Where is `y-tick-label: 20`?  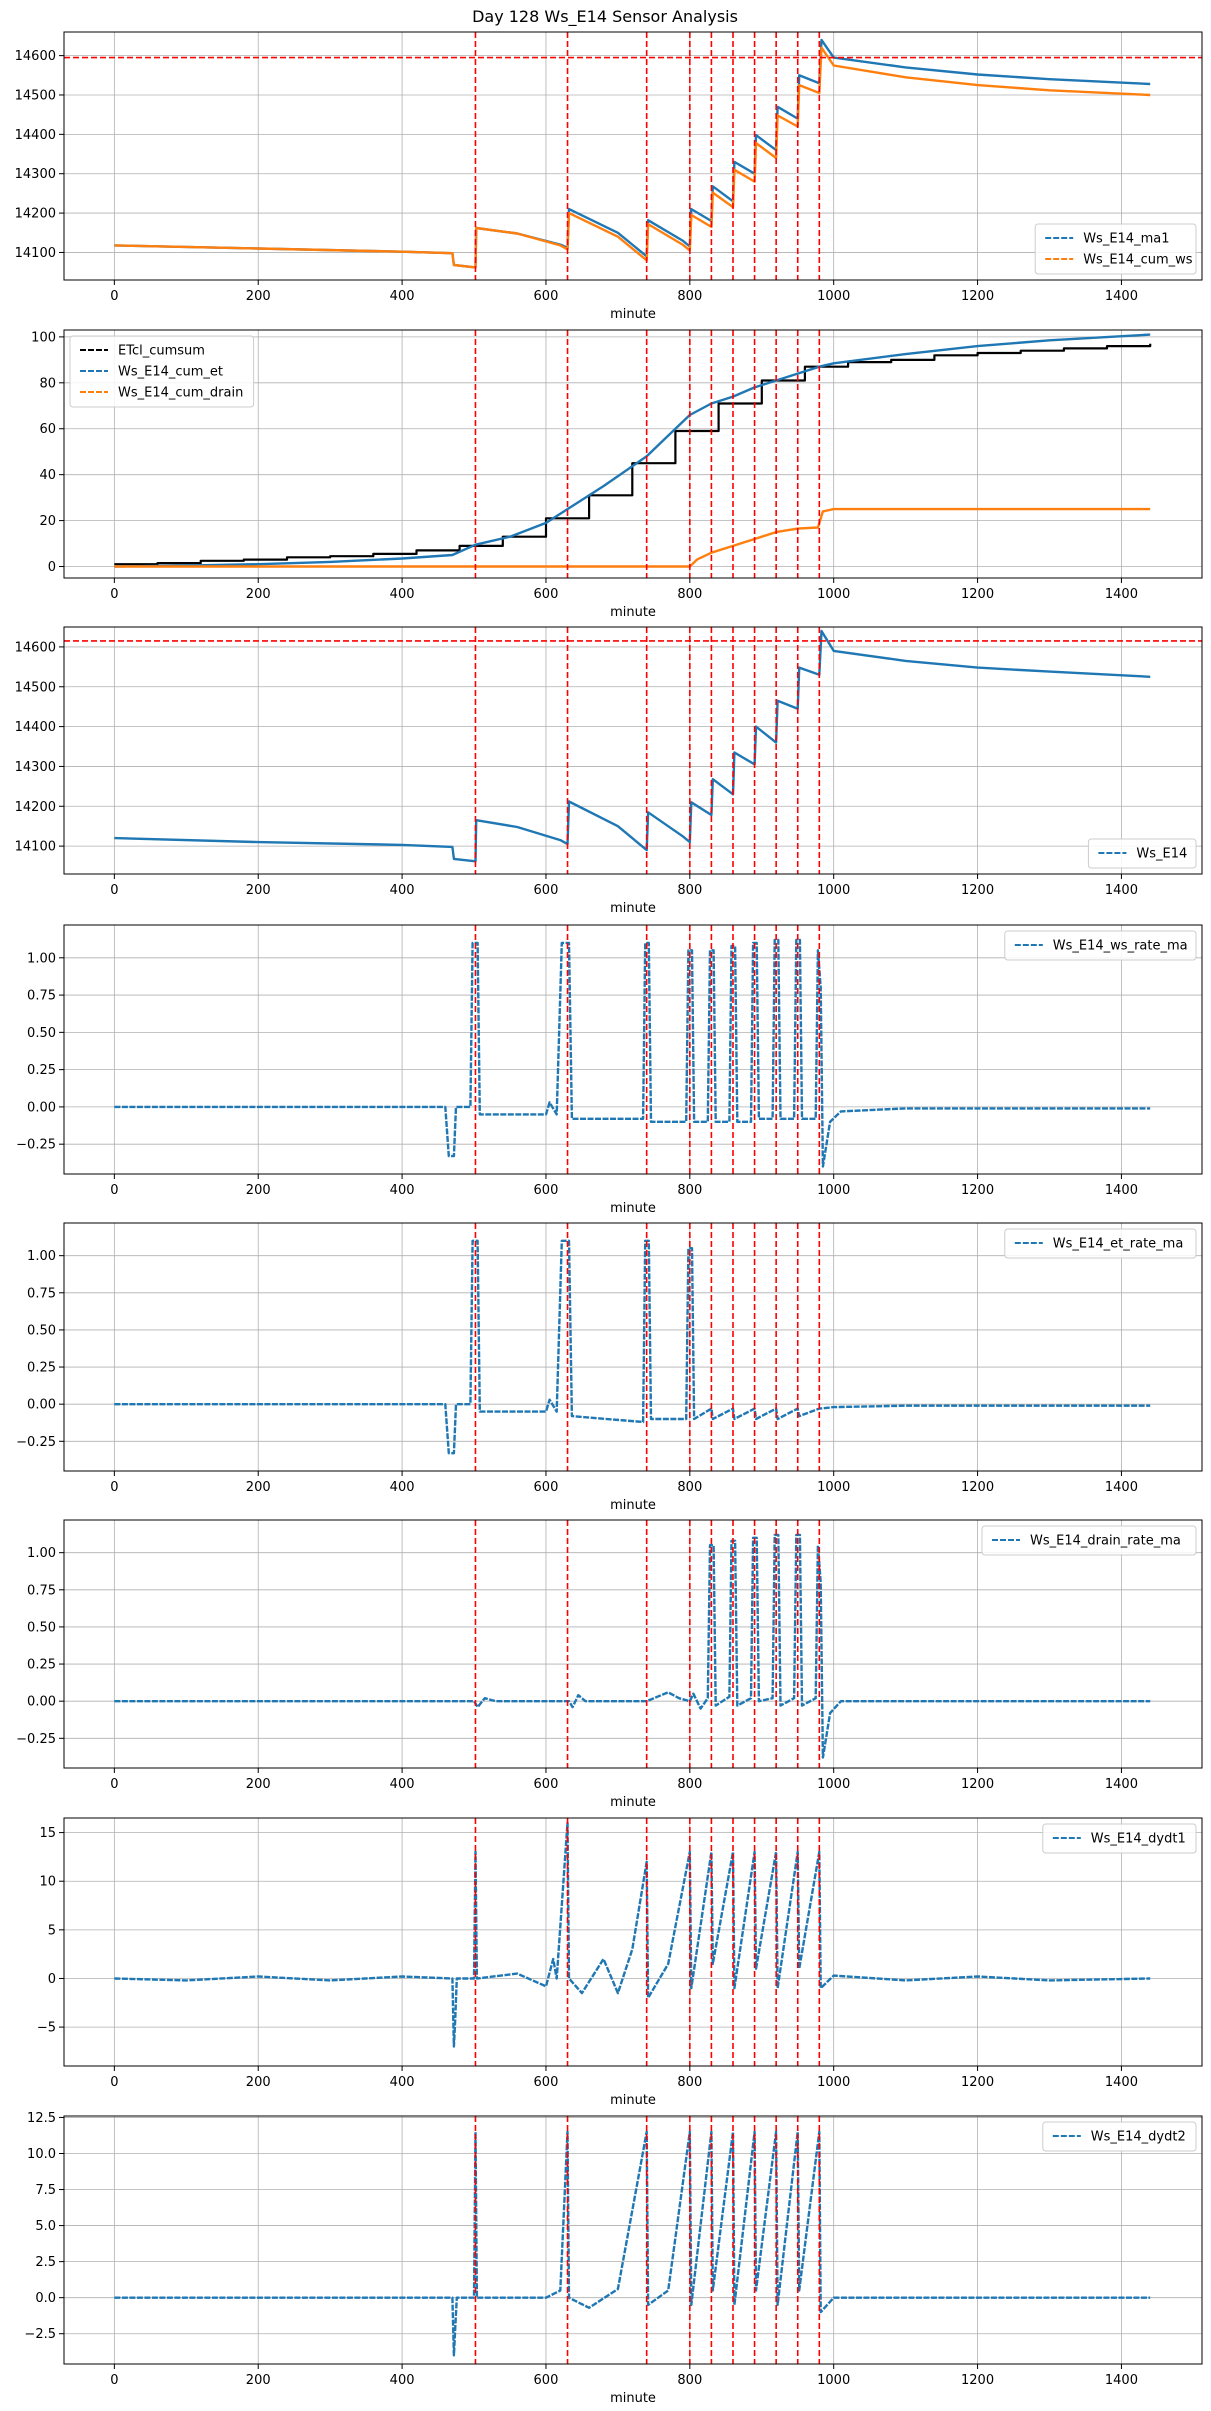 y-tick-label: 20 is located at coordinates (47, 521).